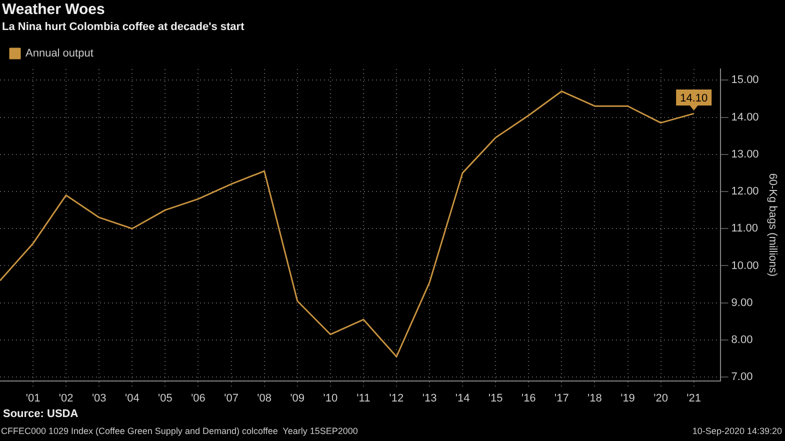  Describe the element at coordinates (745, 192) in the screenshot. I see `y-tick-label: 12.00` at that location.